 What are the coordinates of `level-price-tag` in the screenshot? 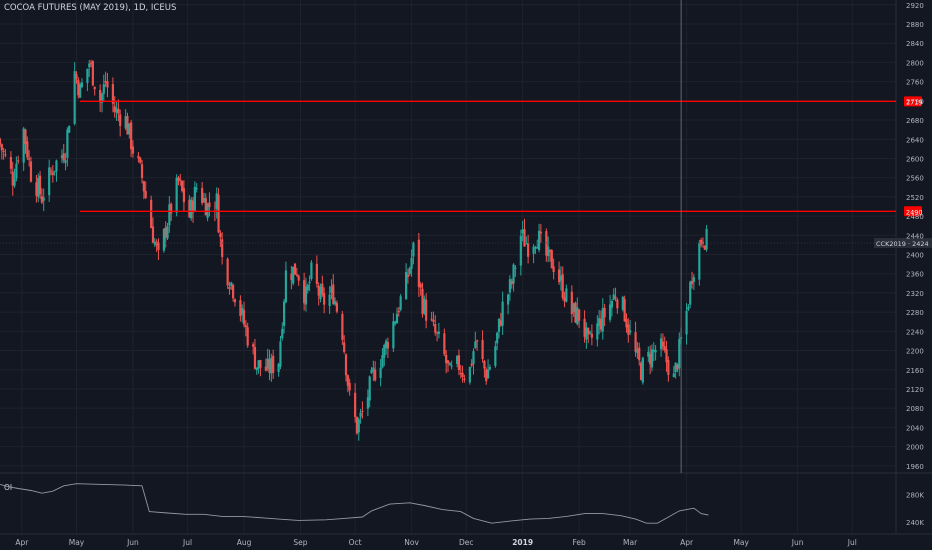 It's located at (913, 211).